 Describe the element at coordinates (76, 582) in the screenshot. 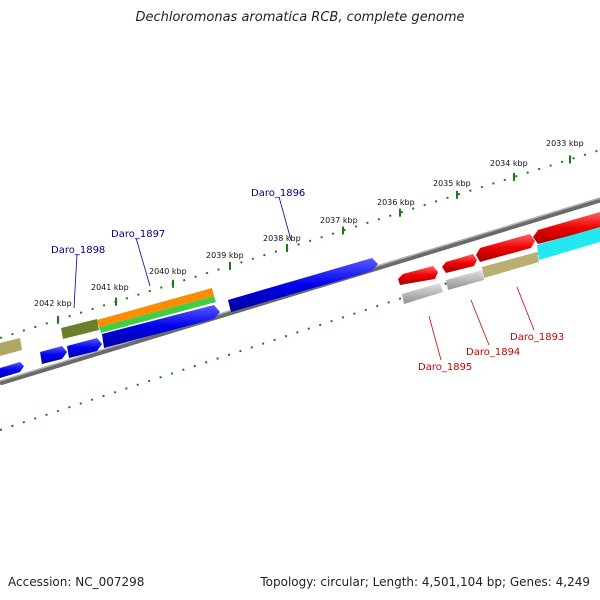

I see `accession-text: Accession: NC_007298` at that location.